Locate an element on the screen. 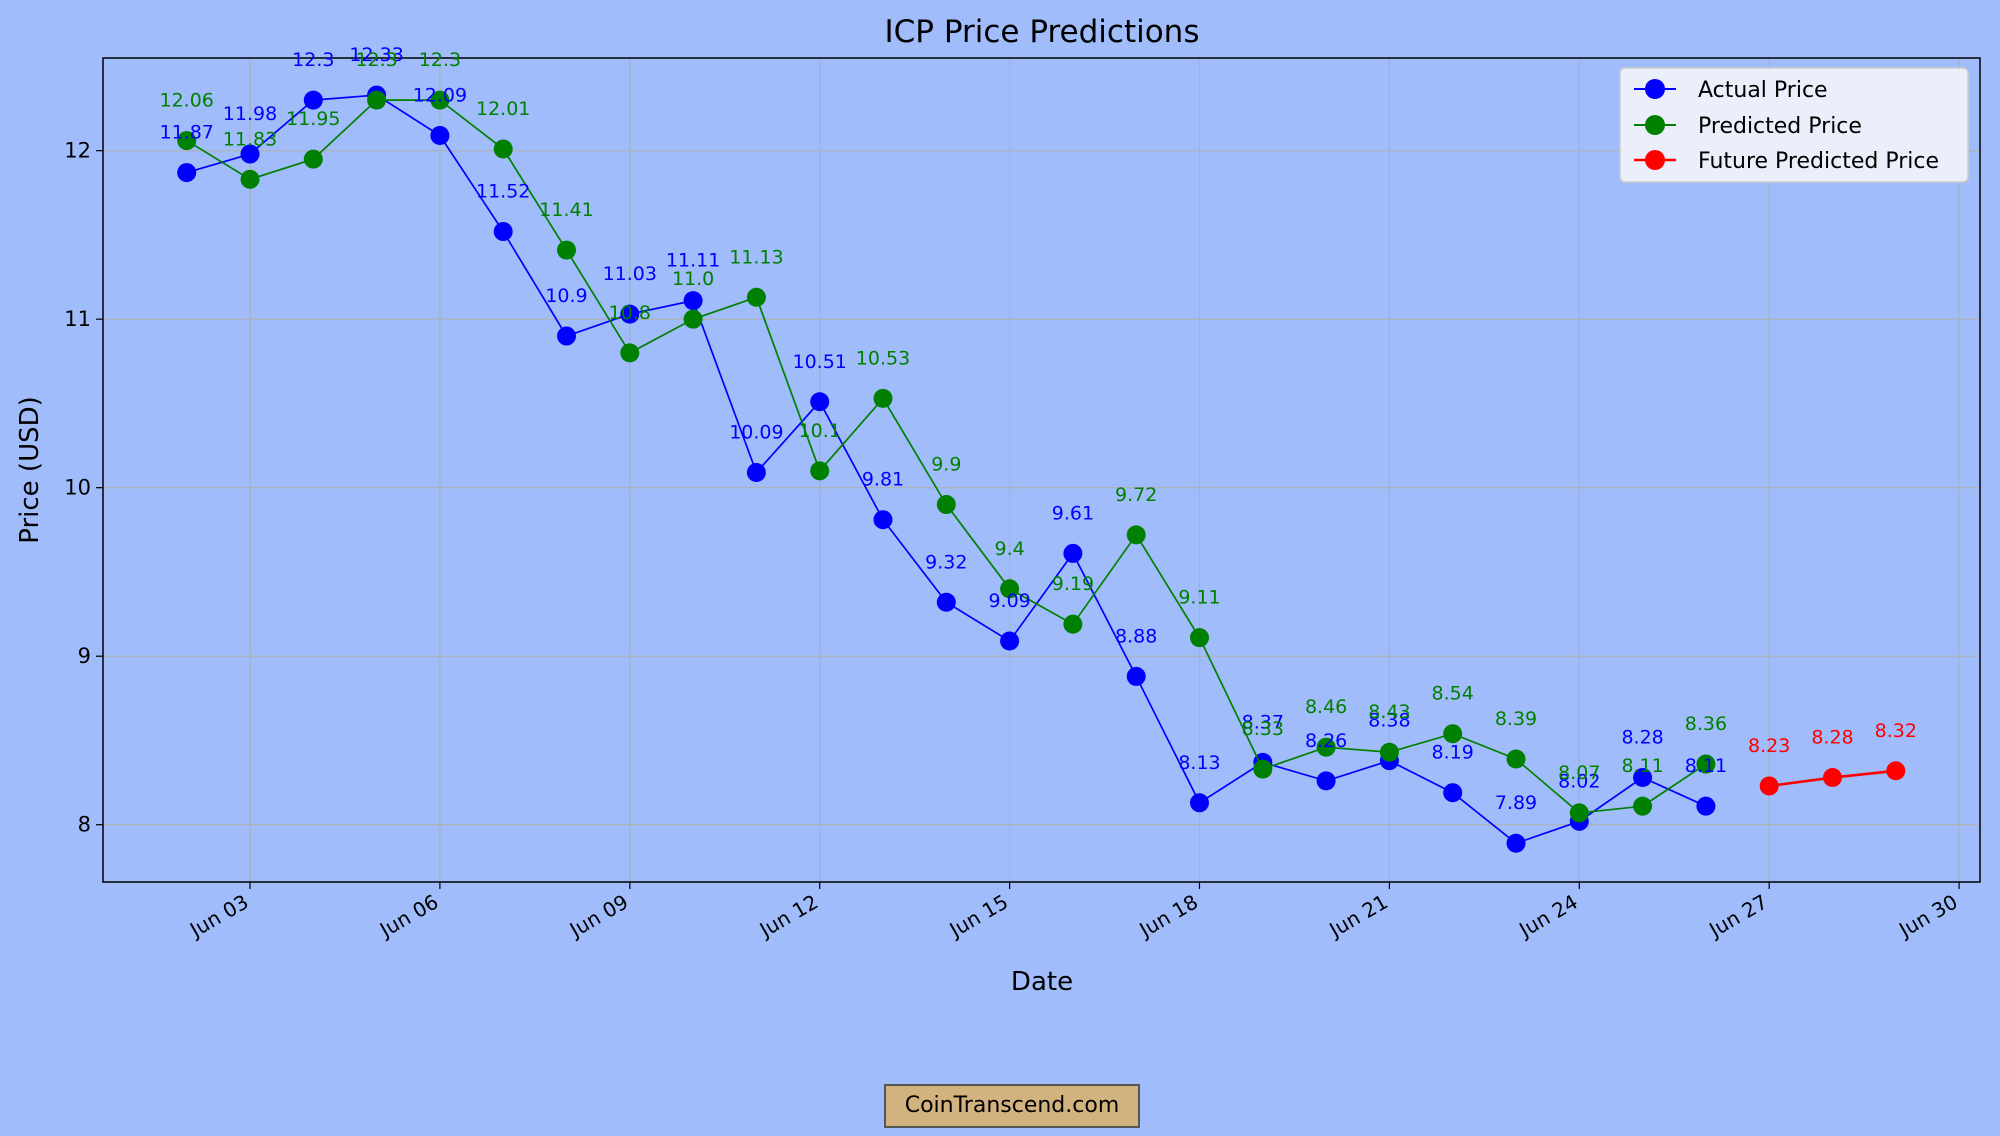 This screenshot has width=2000, height=1136. data-label-actual: 11.87 is located at coordinates (186, 133).